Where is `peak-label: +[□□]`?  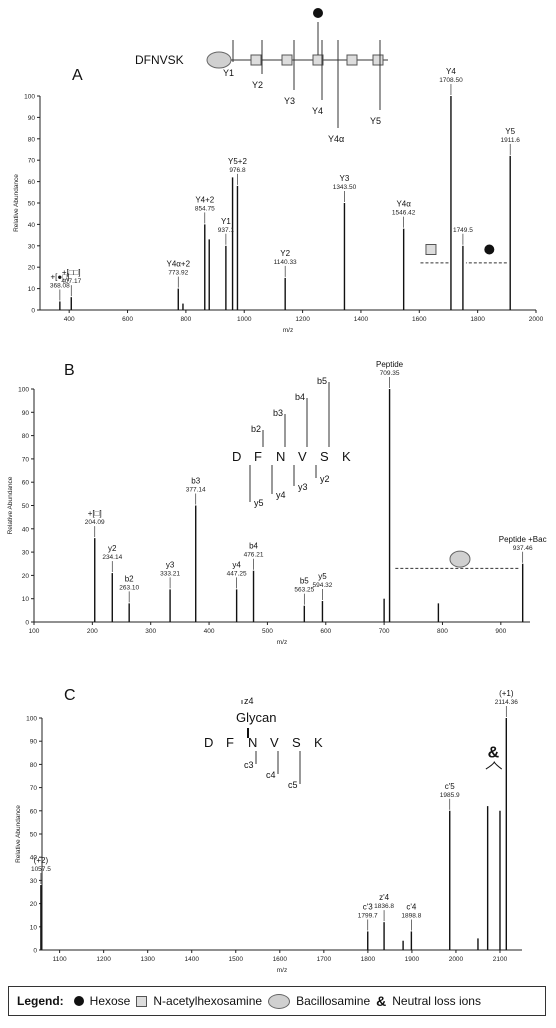
peak-label: +[□□] is located at coordinates (71, 272).